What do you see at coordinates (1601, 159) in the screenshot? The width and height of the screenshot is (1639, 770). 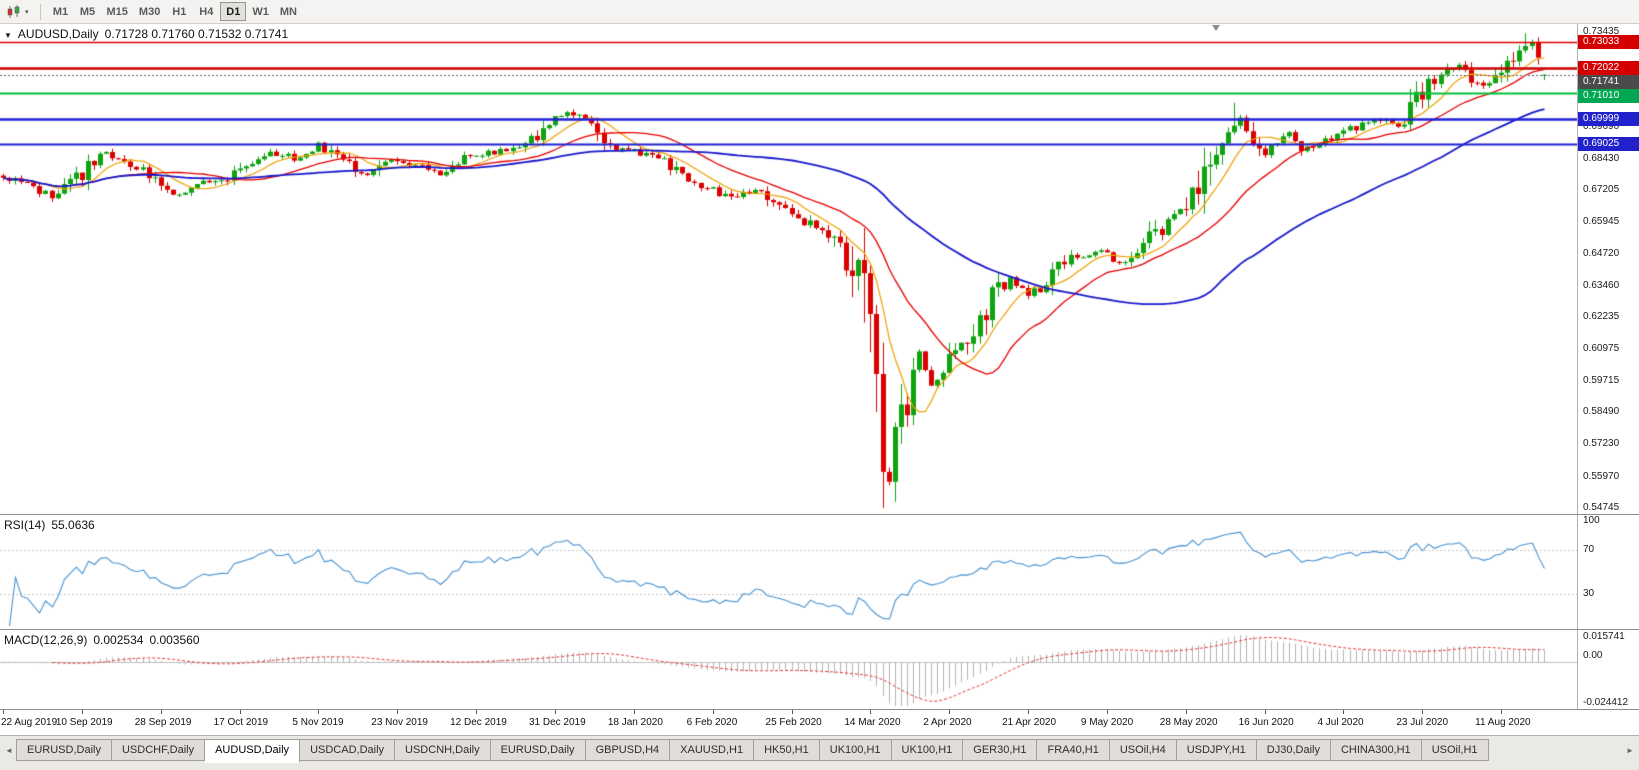 I see `price-axis-label: 0.68430` at bounding box center [1601, 159].